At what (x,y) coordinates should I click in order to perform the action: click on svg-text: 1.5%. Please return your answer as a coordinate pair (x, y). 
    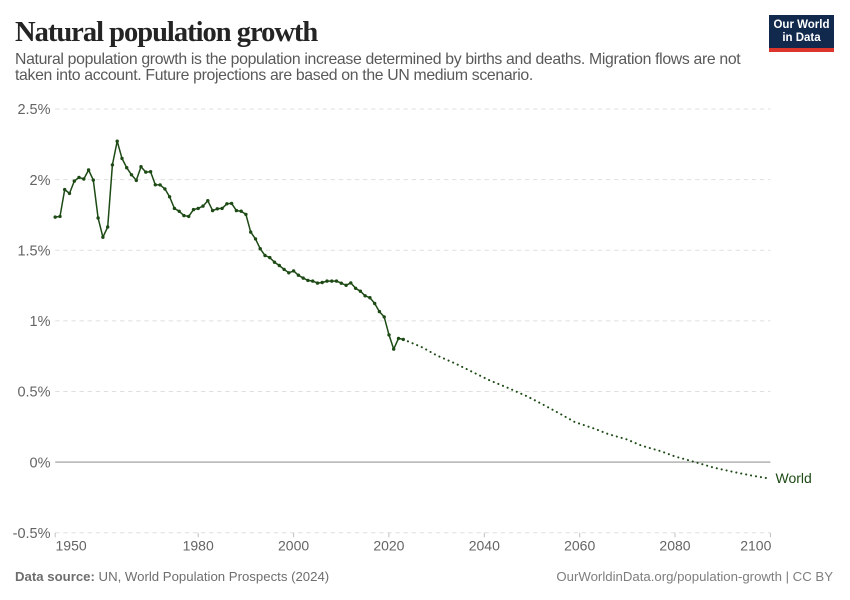
    Looking at the image, I should click on (33, 251).